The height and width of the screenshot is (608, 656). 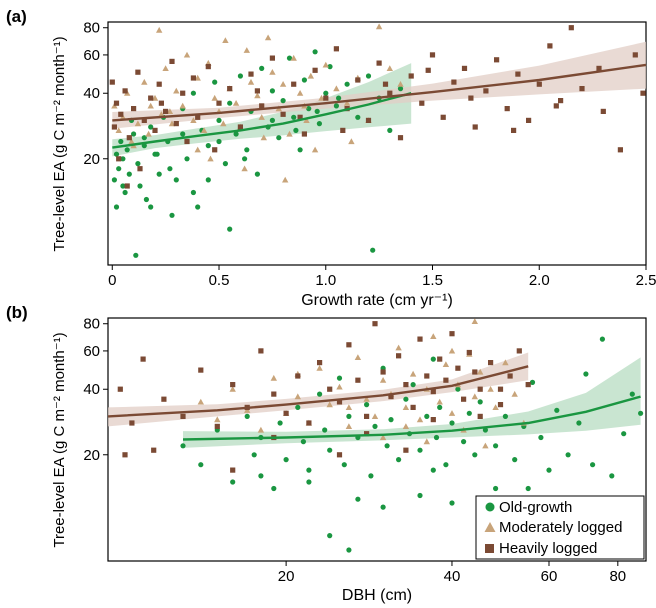 I want to click on x-tick-label: 2.5, so click(x=646, y=280).